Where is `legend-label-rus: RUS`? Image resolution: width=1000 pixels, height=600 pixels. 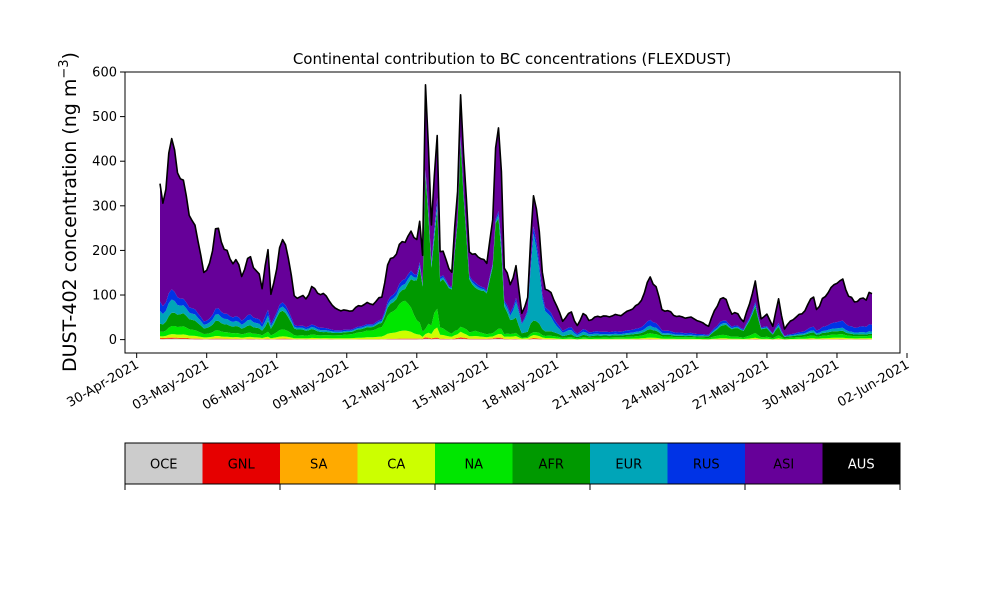
legend-label-rus: RUS is located at coordinates (706, 465).